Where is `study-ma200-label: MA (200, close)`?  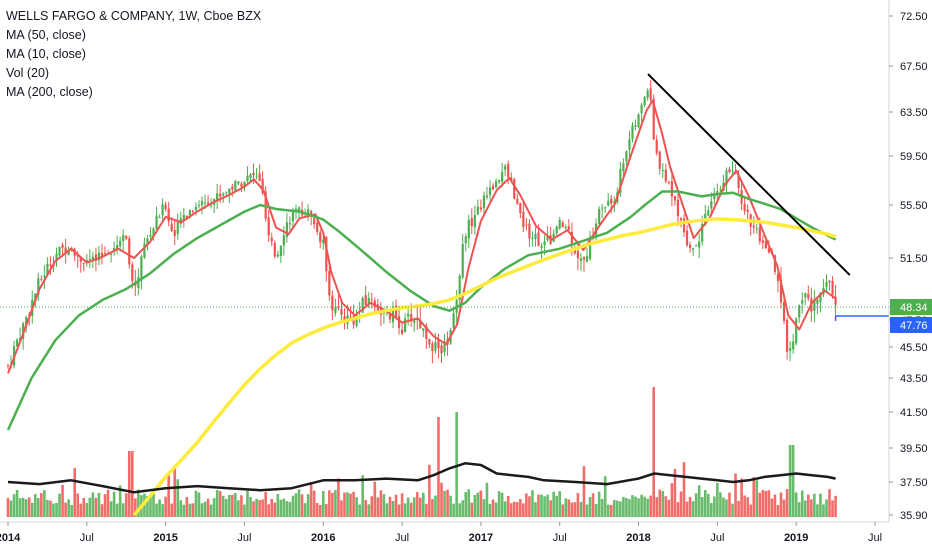
study-ma200-label: MA (200, close) is located at coordinates (49, 92).